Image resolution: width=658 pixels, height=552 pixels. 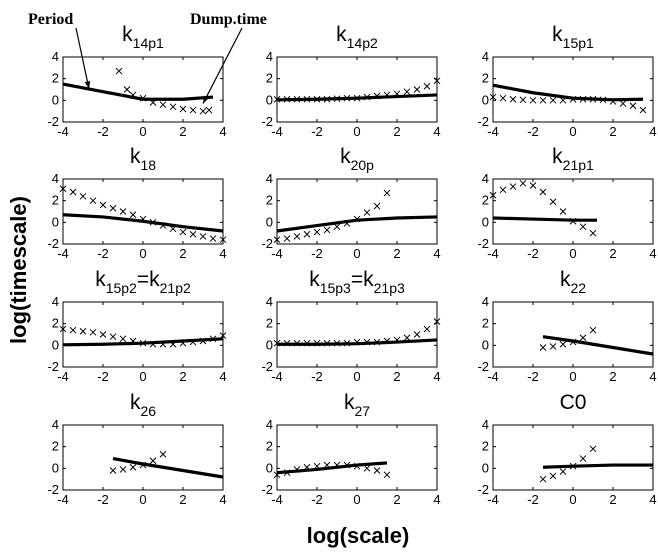 What do you see at coordinates (228, 19) in the screenshot?
I see `annotation-dump-time: Dump.time` at bounding box center [228, 19].